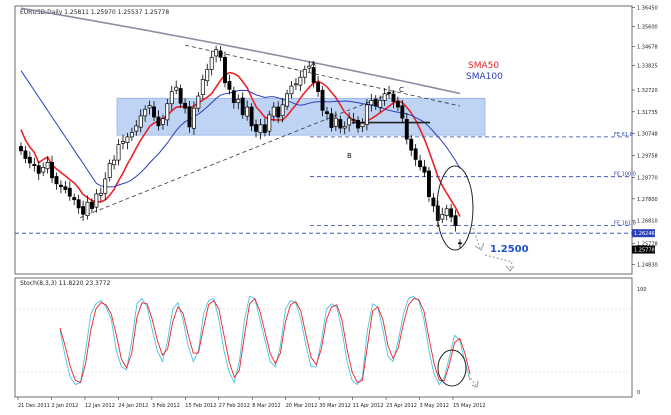 The width and height of the screenshot is (671, 415). Describe the element at coordinates (455, 208) in the screenshot. I see `price-highlight-circle` at that location.